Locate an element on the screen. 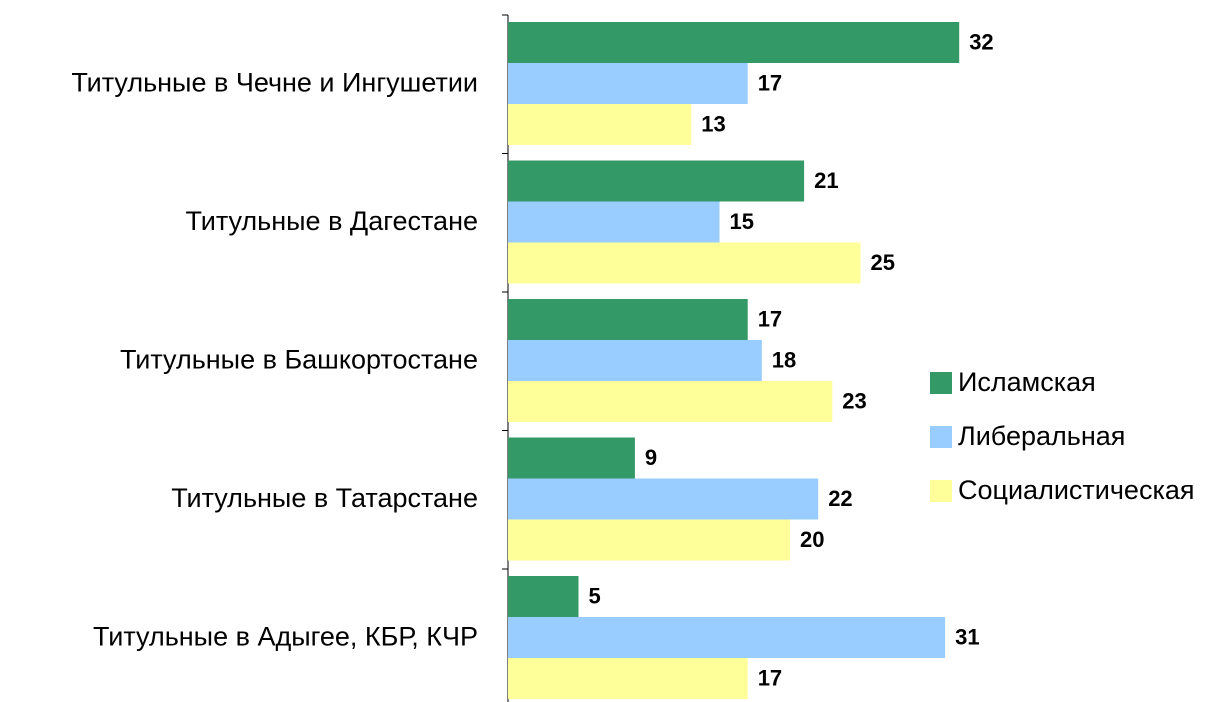 This screenshot has width=1229, height=702. value-label: 13 is located at coordinates (713, 123).